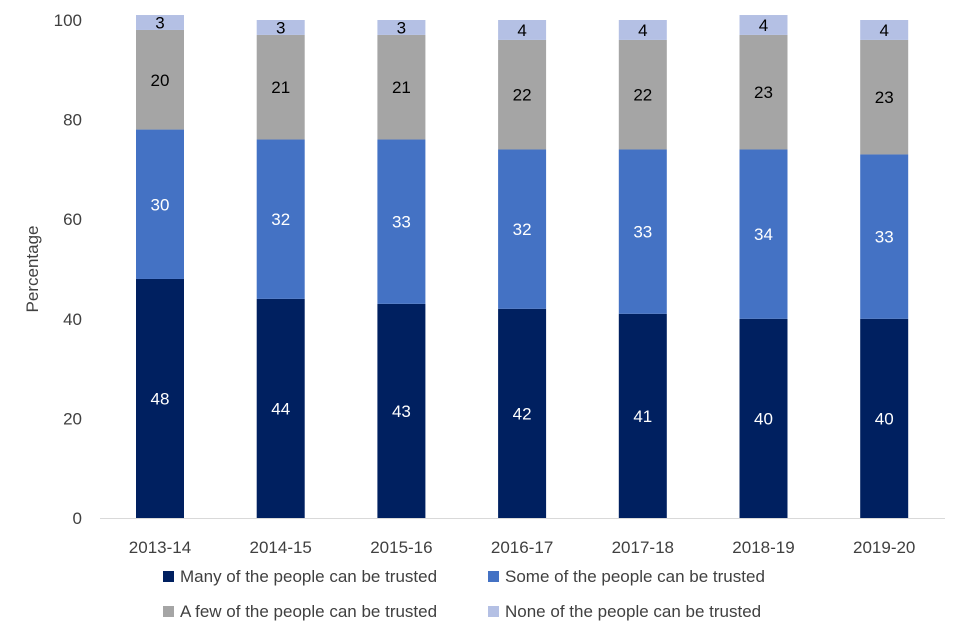 The image size is (960, 640). I want to click on data-label: 43, so click(401, 411).